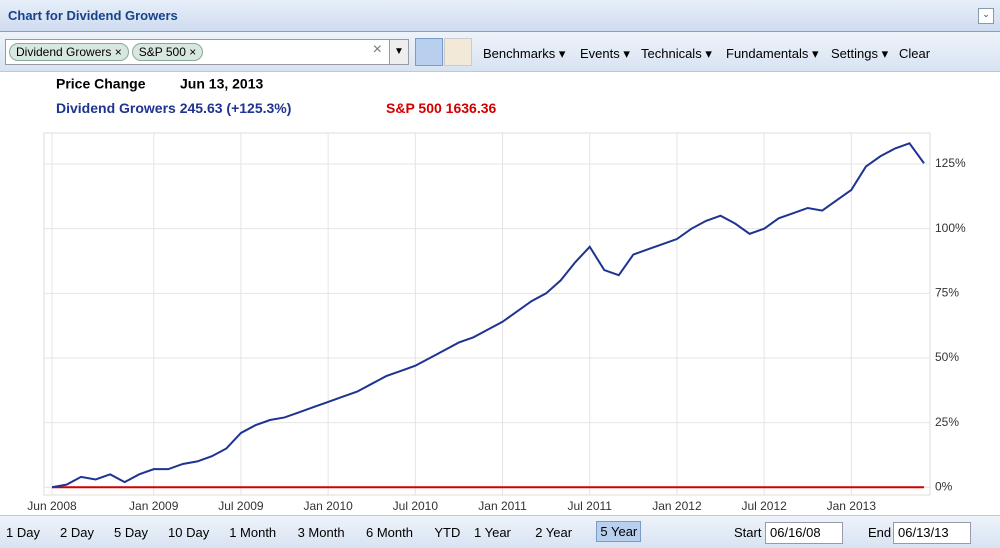 The image size is (1000, 548). What do you see at coordinates (947, 357) in the screenshot?
I see `y-tick-label: 50%` at bounding box center [947, 357].